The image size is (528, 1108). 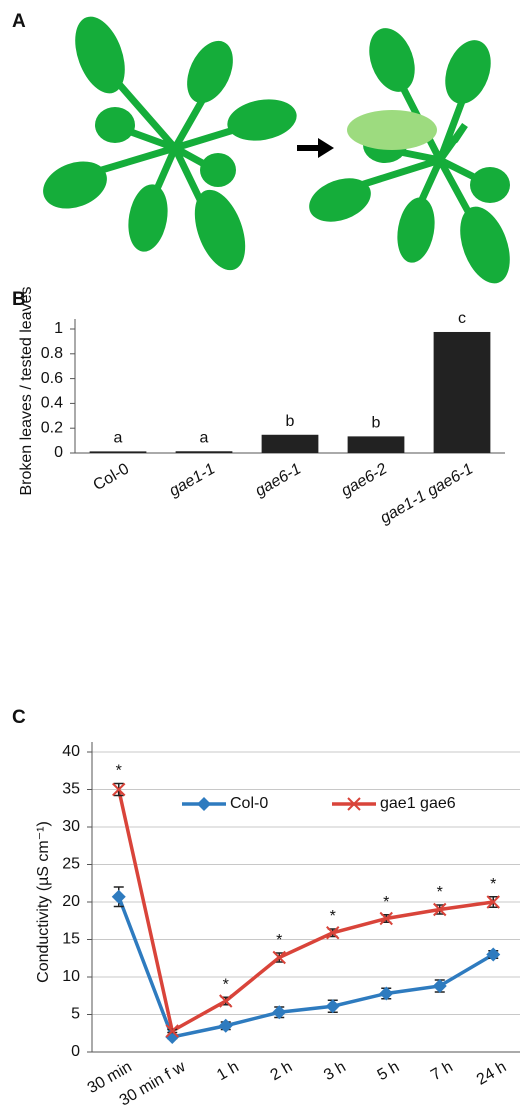 I want to click on rosette-after, so click(x=409, y=156).